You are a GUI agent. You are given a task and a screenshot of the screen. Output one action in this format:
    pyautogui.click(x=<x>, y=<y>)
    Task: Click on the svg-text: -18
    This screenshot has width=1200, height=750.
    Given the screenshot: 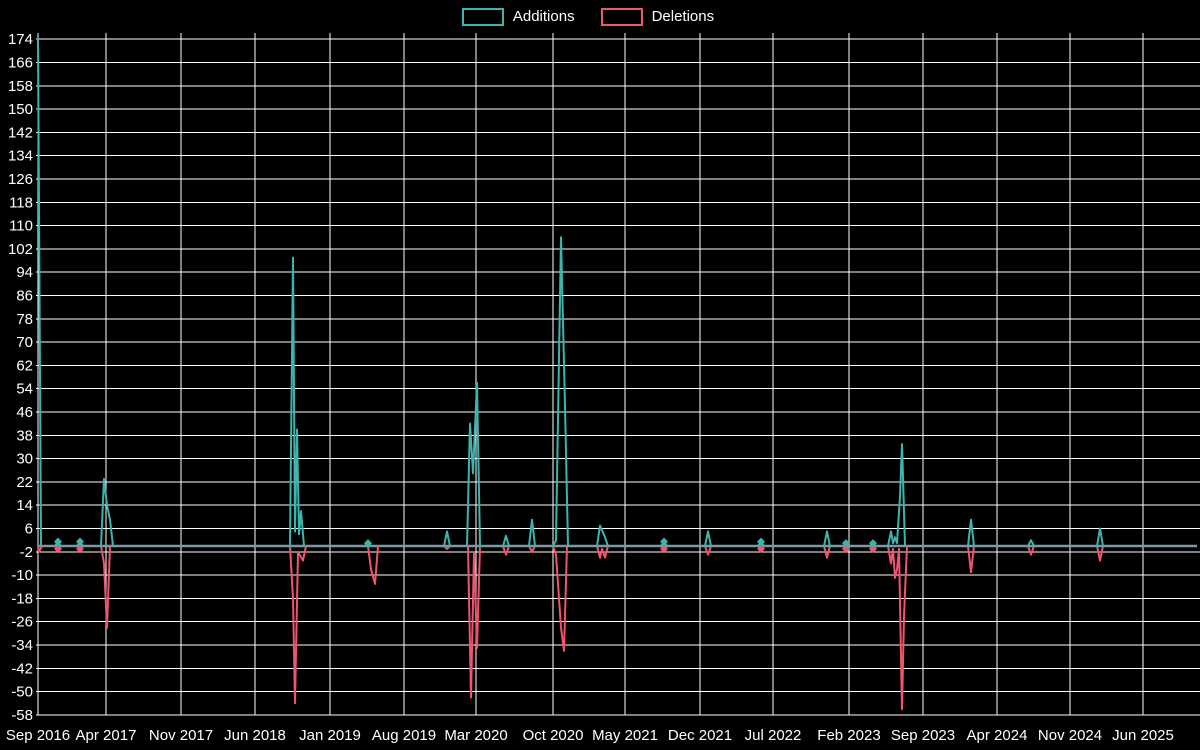 What is the action you would take?
    pyautogui.click(x=22, y=598)
    